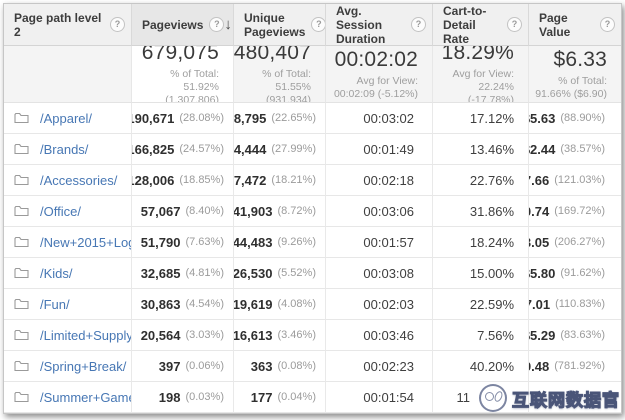  I want to click on column-header-avg-session-duration: Avg. Session Duration, so click(379, 25).